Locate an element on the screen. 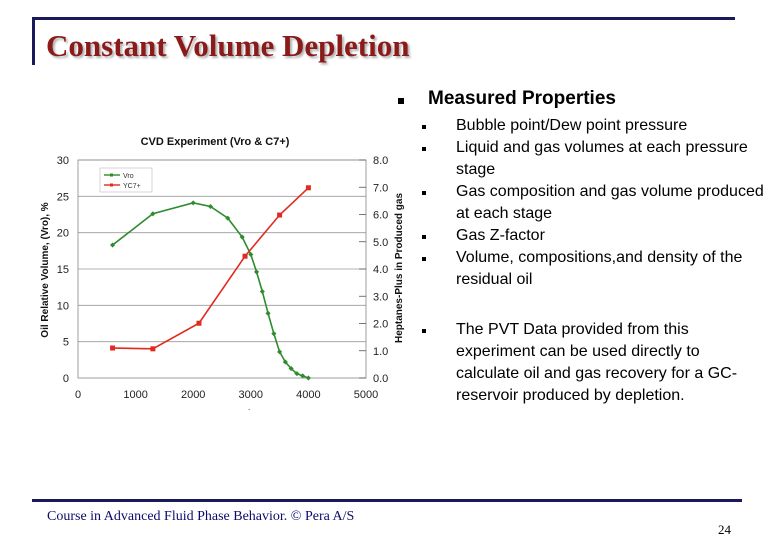  section-heading: Measured Properties is located at coordinates (522, 98).